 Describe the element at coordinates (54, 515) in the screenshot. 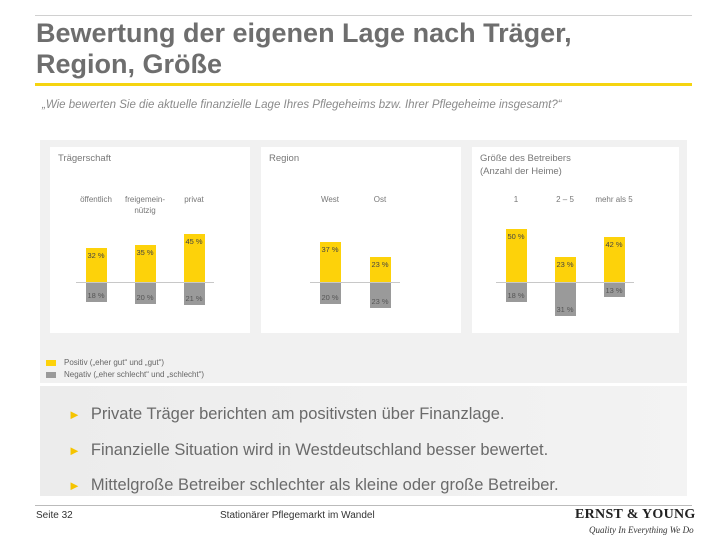

I see `page-number: Seite 32` at that location.